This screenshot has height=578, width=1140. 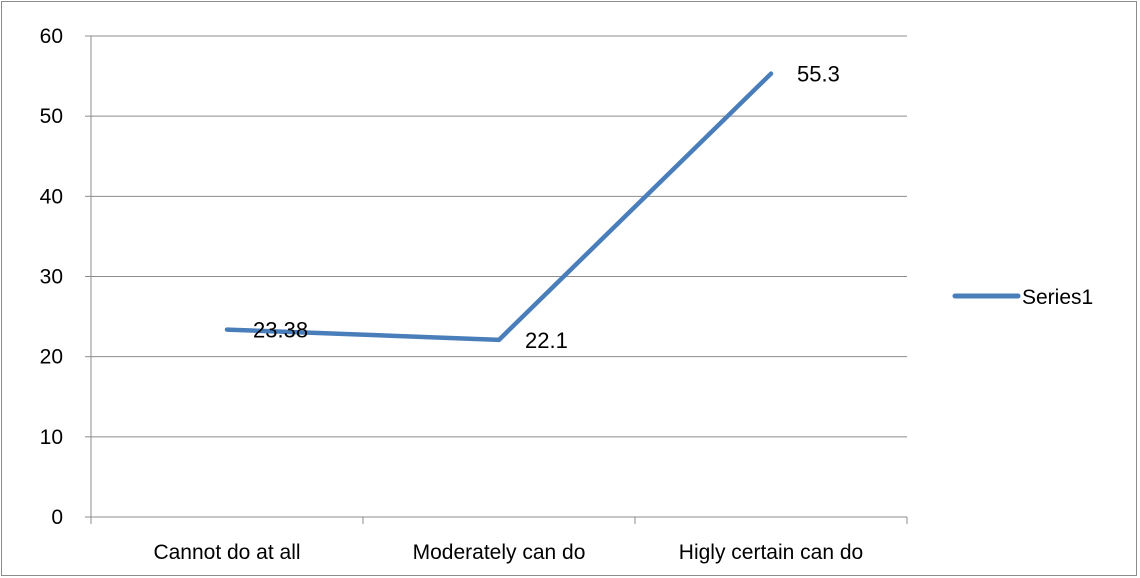 What do you see at coordinates (771, 552) in the screenshot?
I see `x-tick-label-2: Higly certain can do` at bounding box center [771, 552].